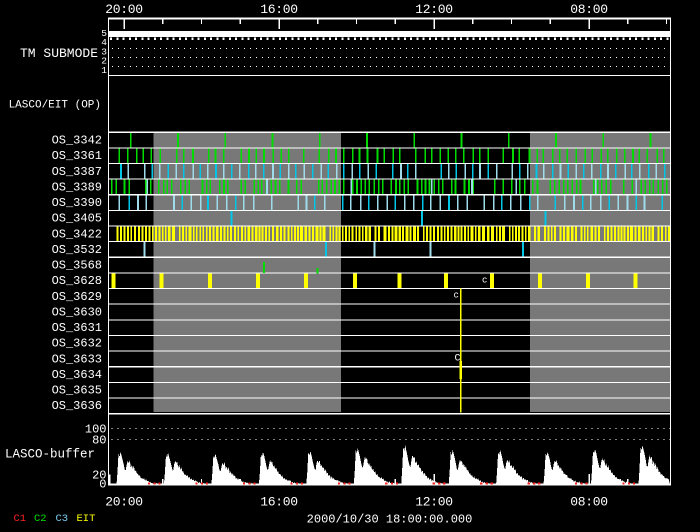 The height and width of the screenshot is (532, 700). I want to click on svg-text: OS_3568, so click(77, 266).